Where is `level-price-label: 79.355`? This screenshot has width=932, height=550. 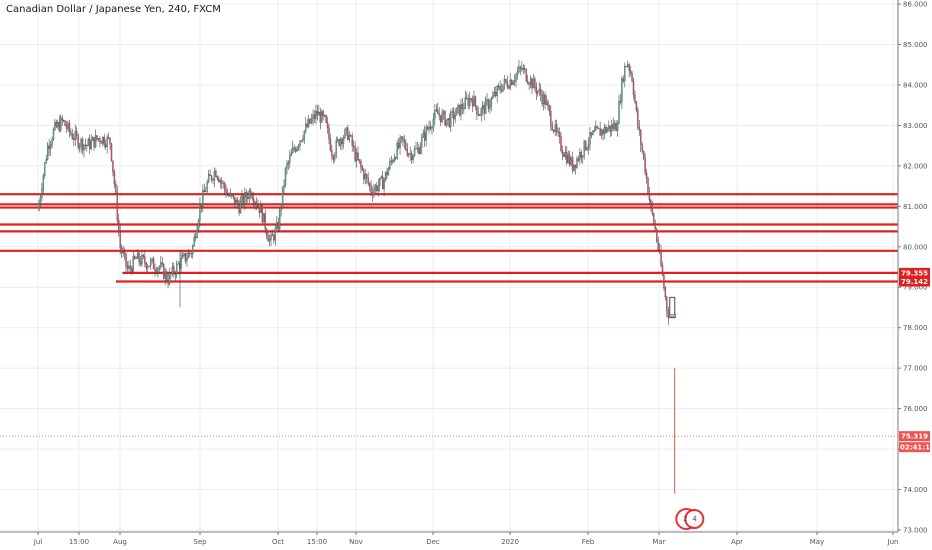 level-price-label: 79.355 is located at coordinates (914, 273).